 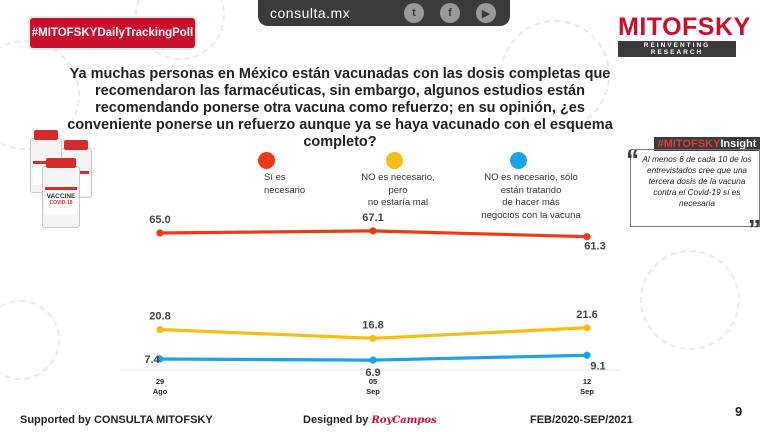 I want to click on vaccine-vials-illustration: VACCINE COVID-19, so click(x=65, y=180).